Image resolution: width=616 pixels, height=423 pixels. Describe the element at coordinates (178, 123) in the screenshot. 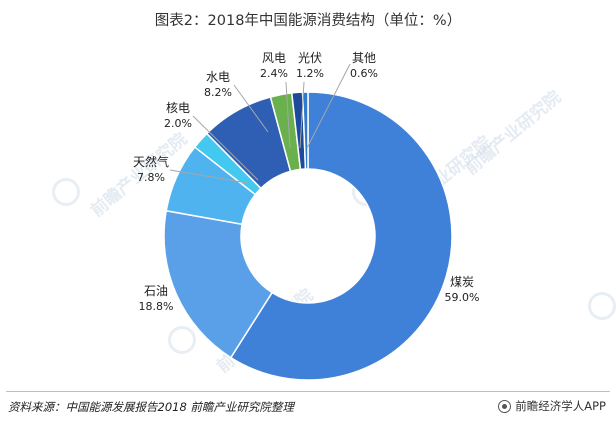

I see `slice-label-value-3: 2.0%` at that location.